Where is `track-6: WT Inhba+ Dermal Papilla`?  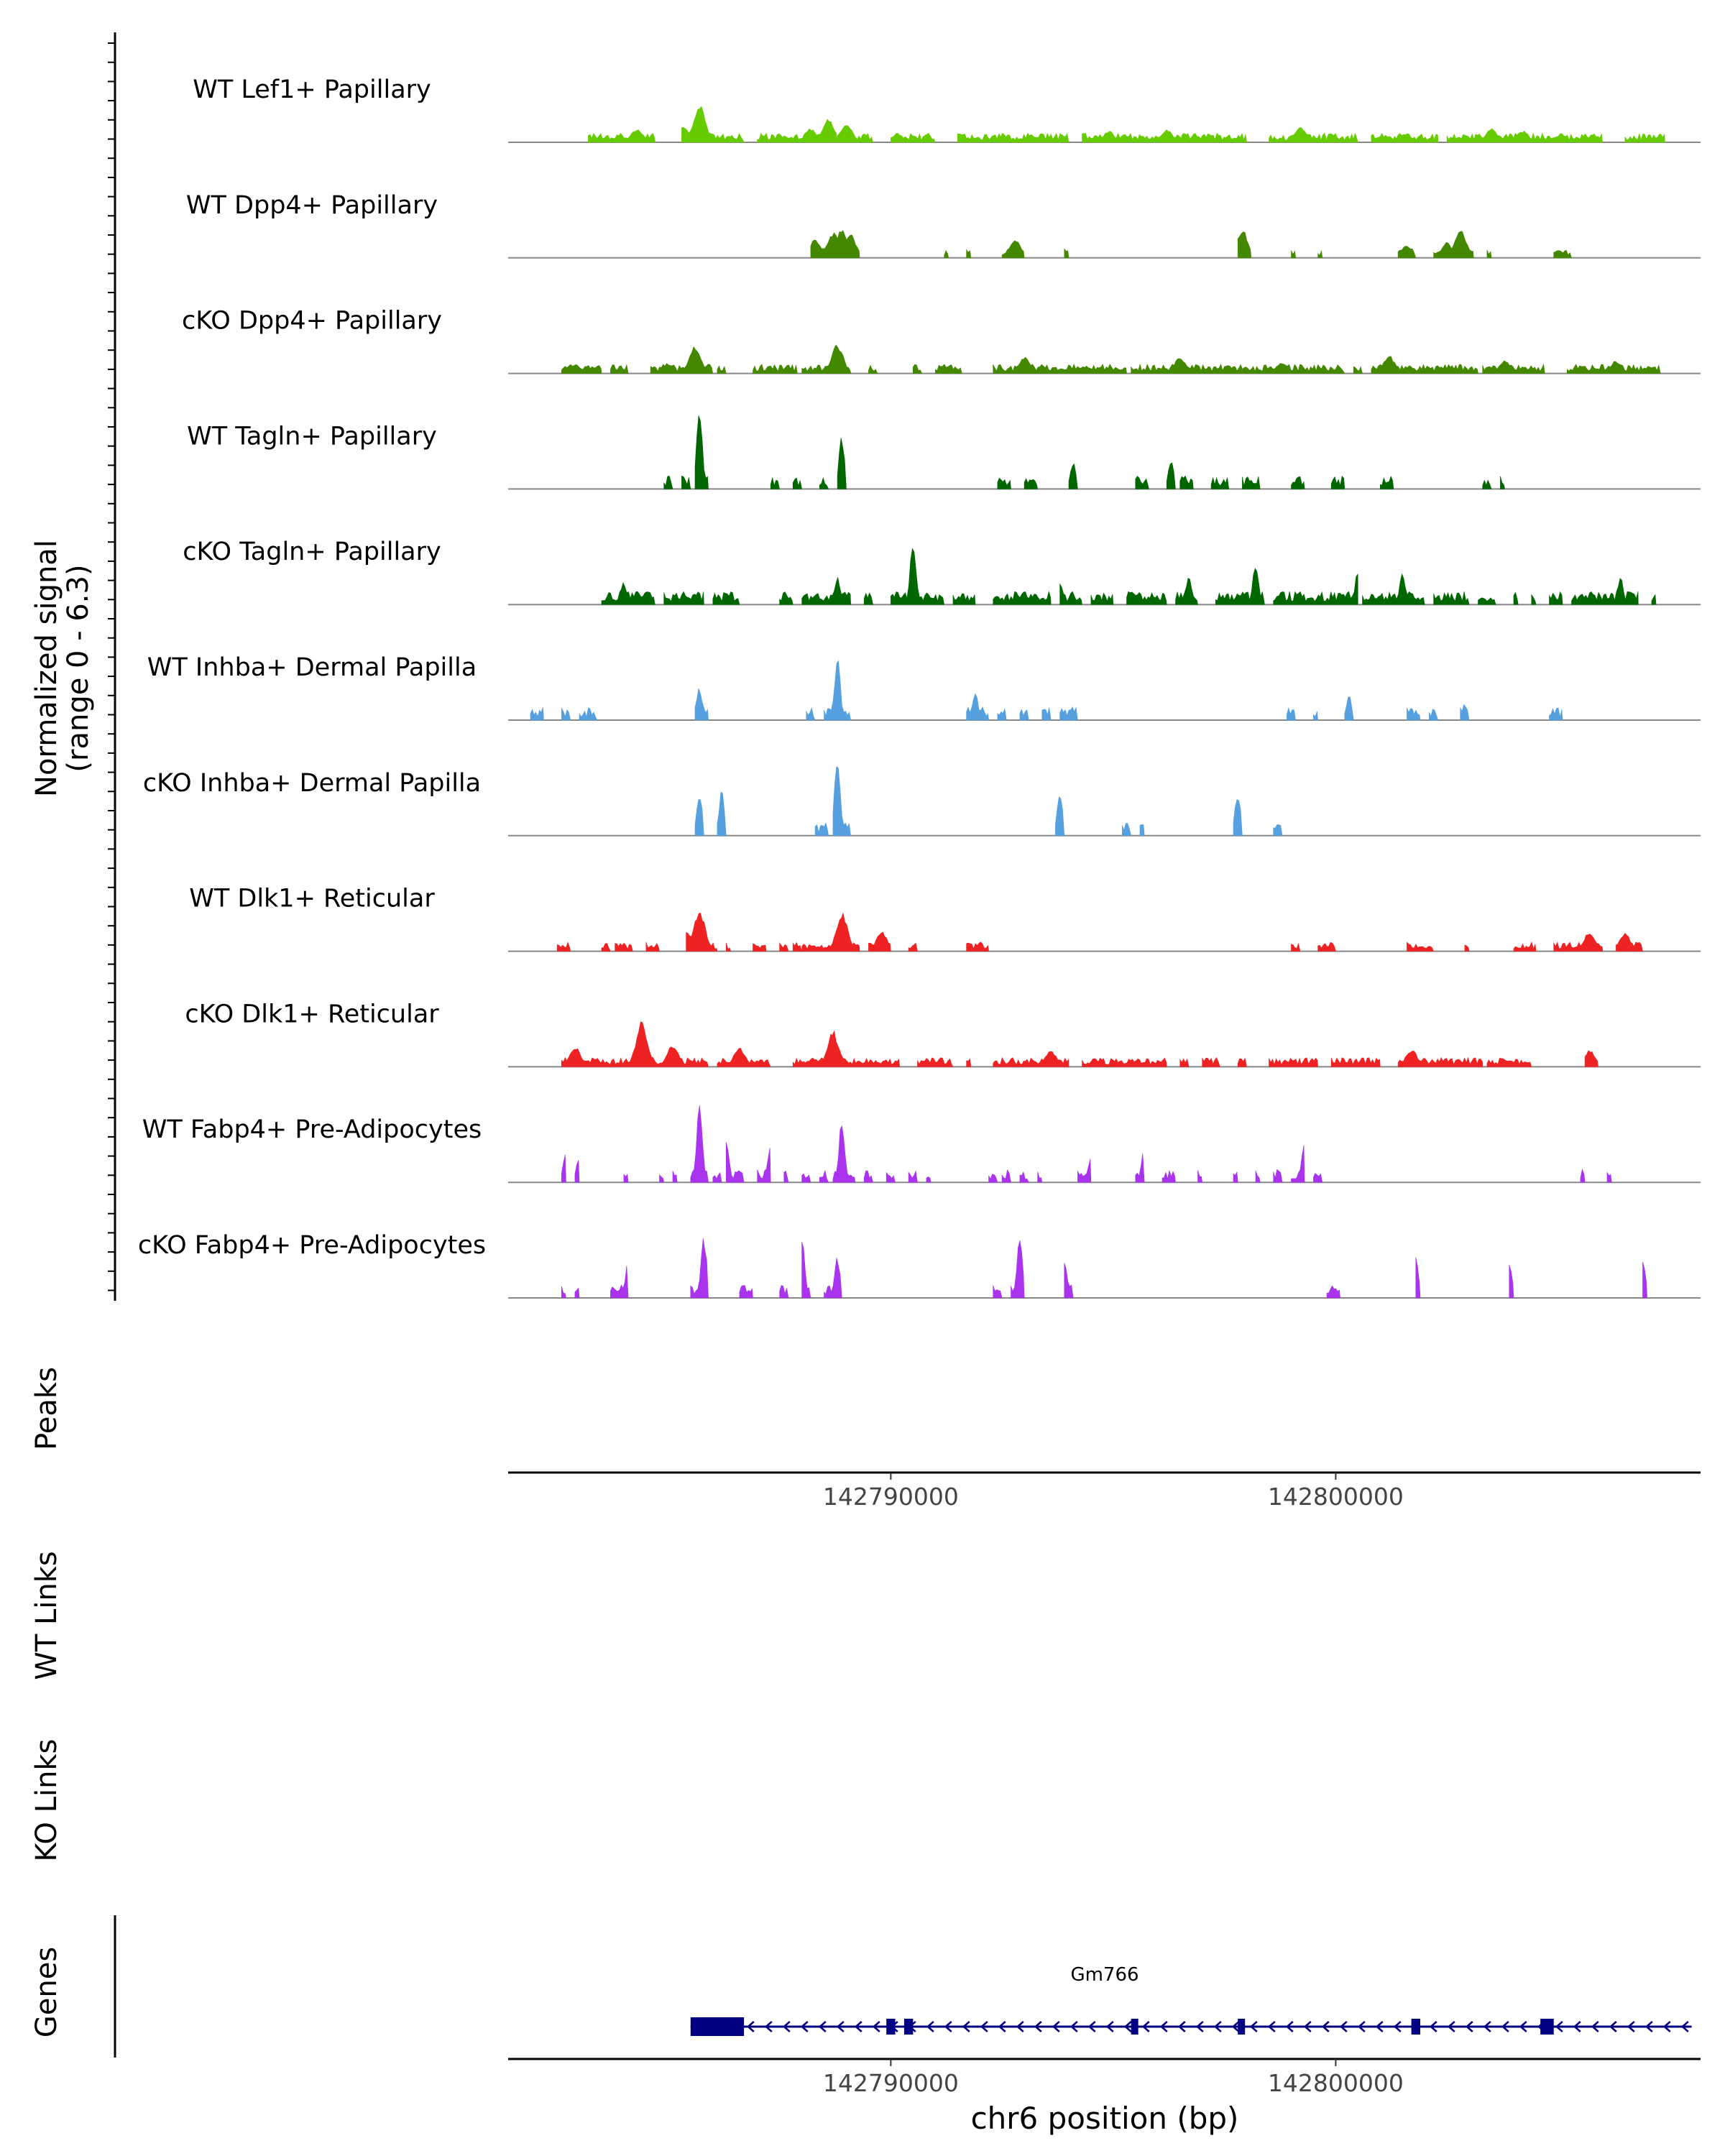
track-6: WT Inhba+ Dermal Papilla is located at coordinates (924, 687).